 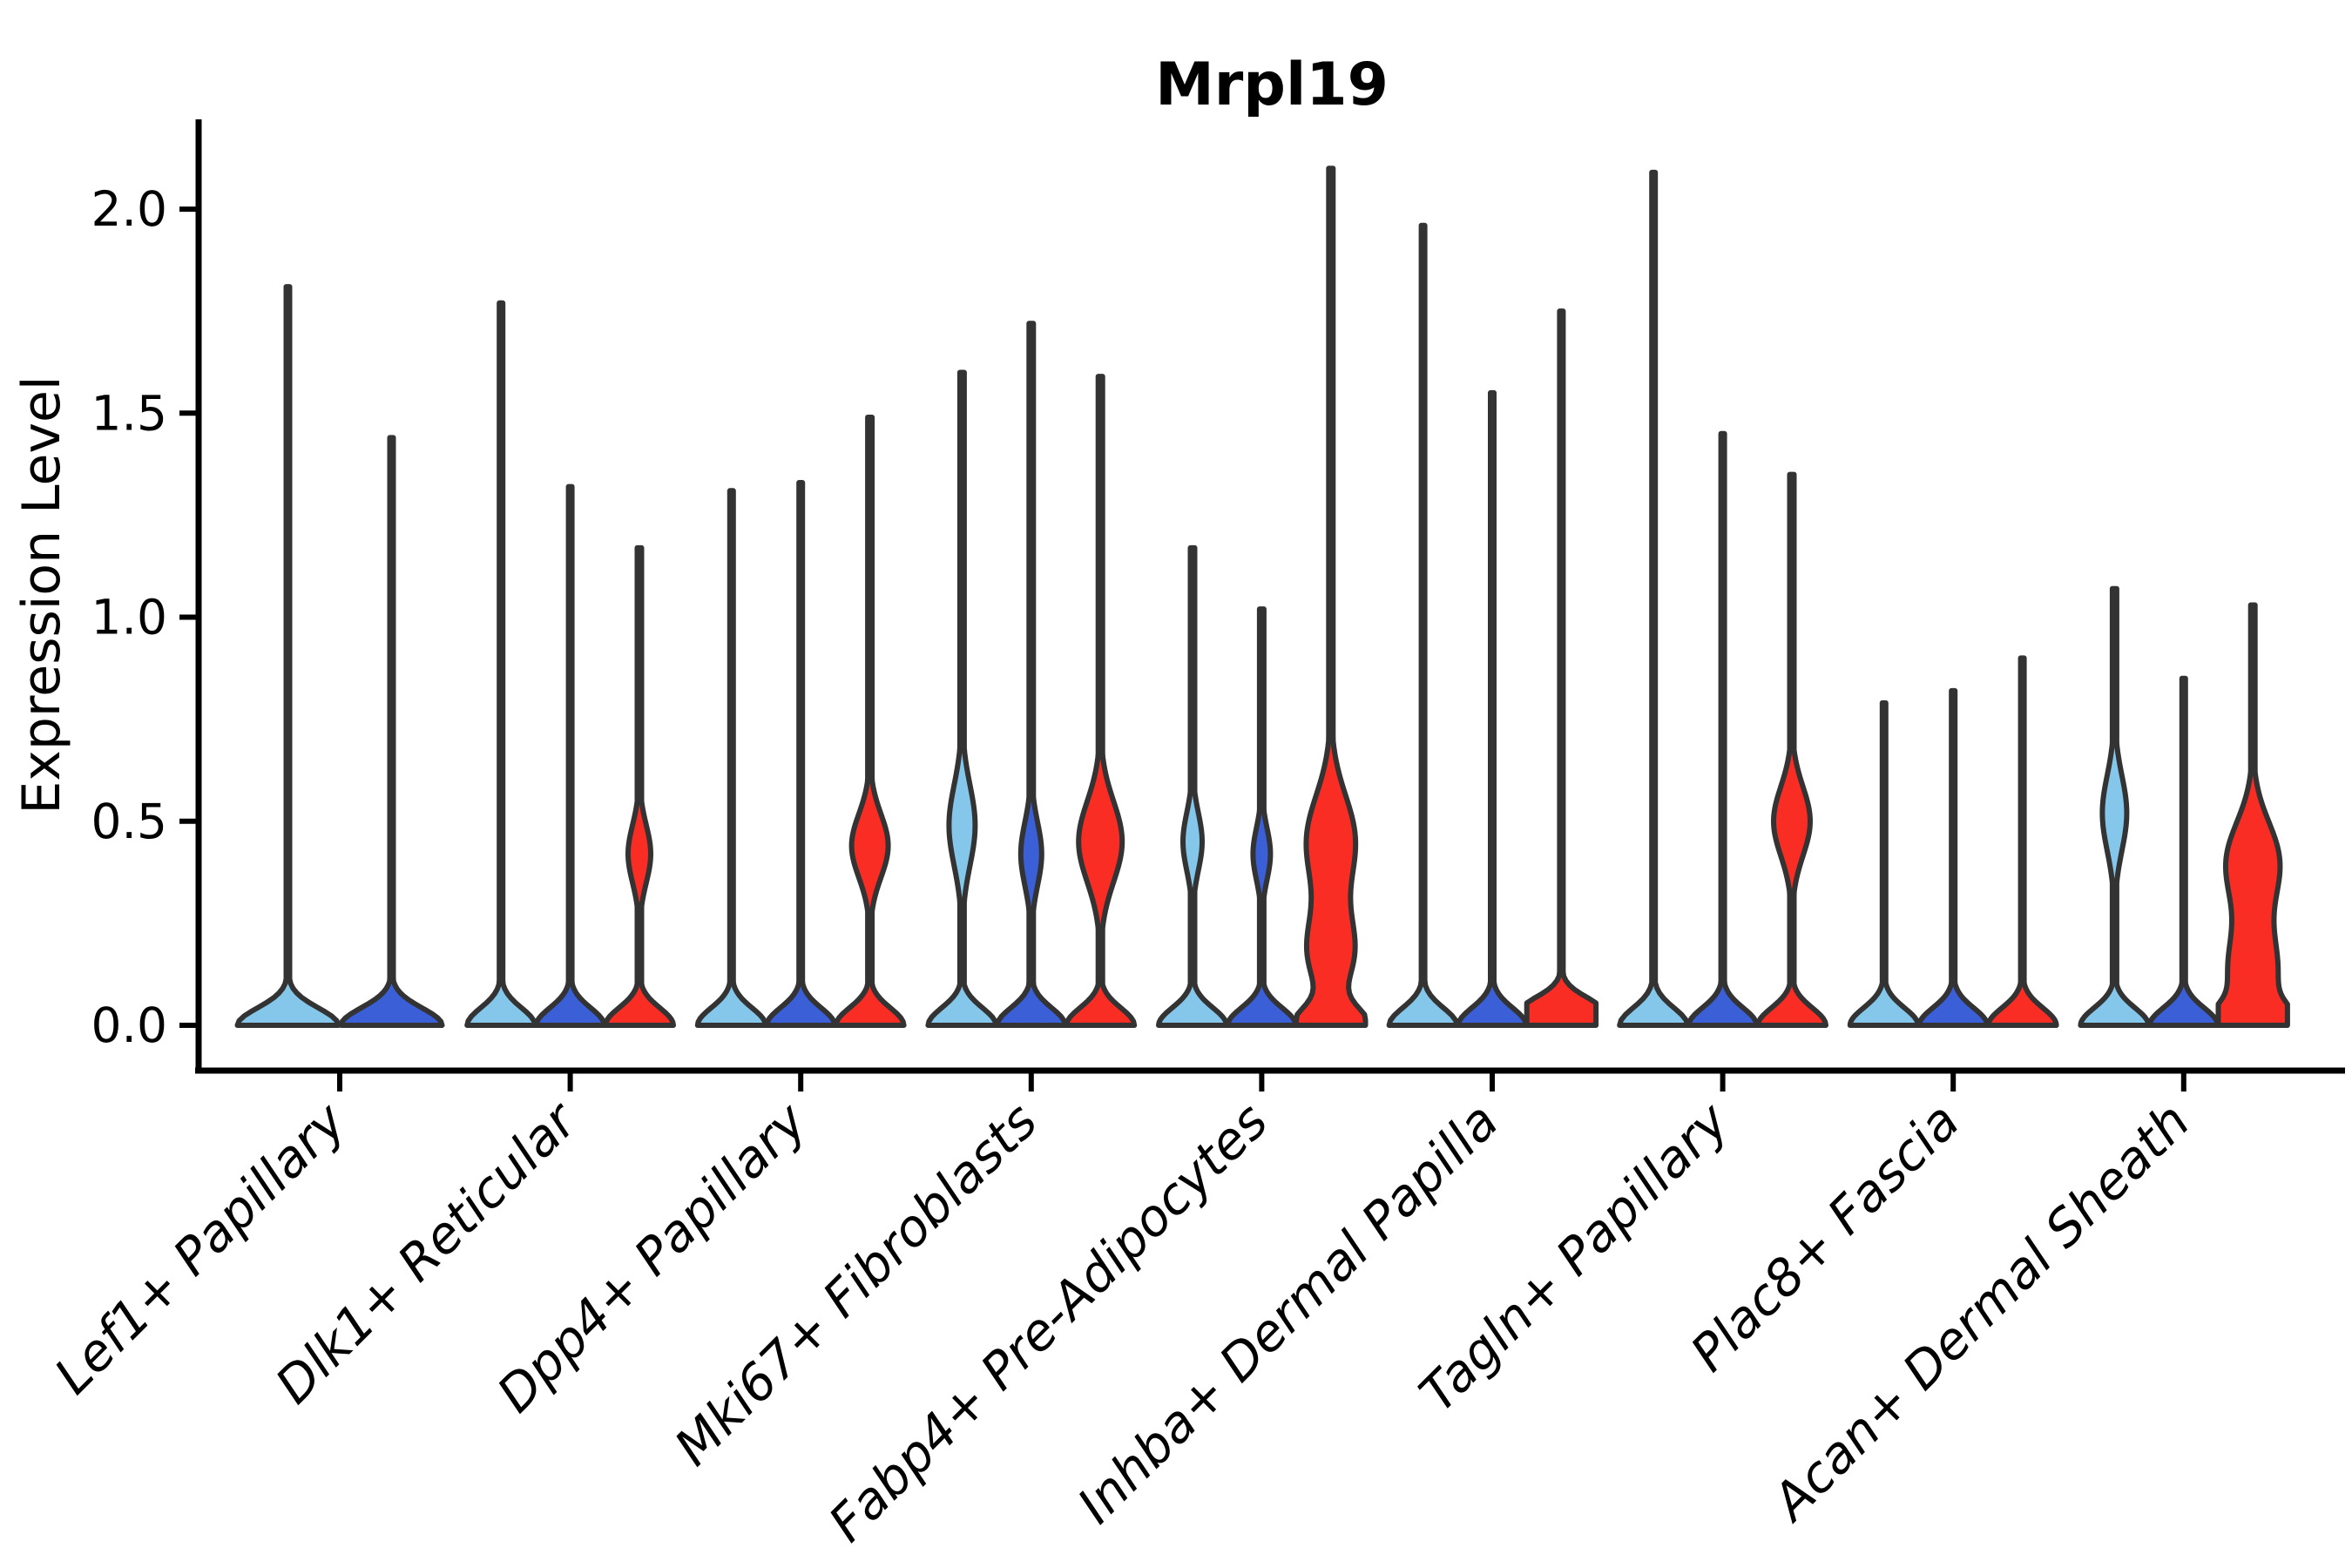 I want to click on violin-acan-darkblue, so click(x=2183, y=851).